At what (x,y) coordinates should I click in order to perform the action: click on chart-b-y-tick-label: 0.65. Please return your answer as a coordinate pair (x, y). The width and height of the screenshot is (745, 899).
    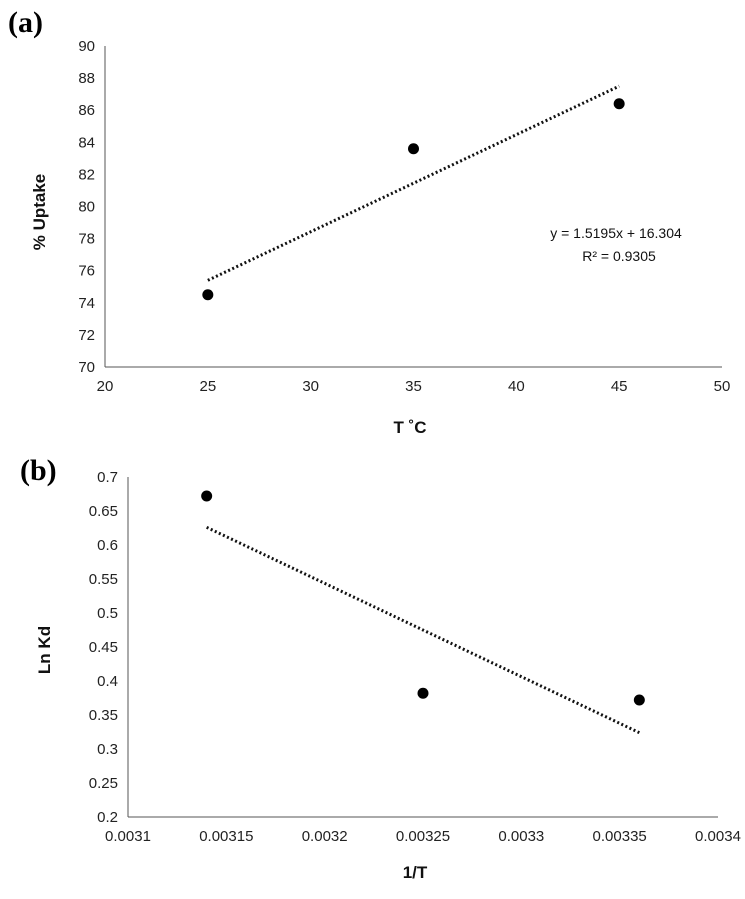
    Looking at the image, I should click on (103, 511).